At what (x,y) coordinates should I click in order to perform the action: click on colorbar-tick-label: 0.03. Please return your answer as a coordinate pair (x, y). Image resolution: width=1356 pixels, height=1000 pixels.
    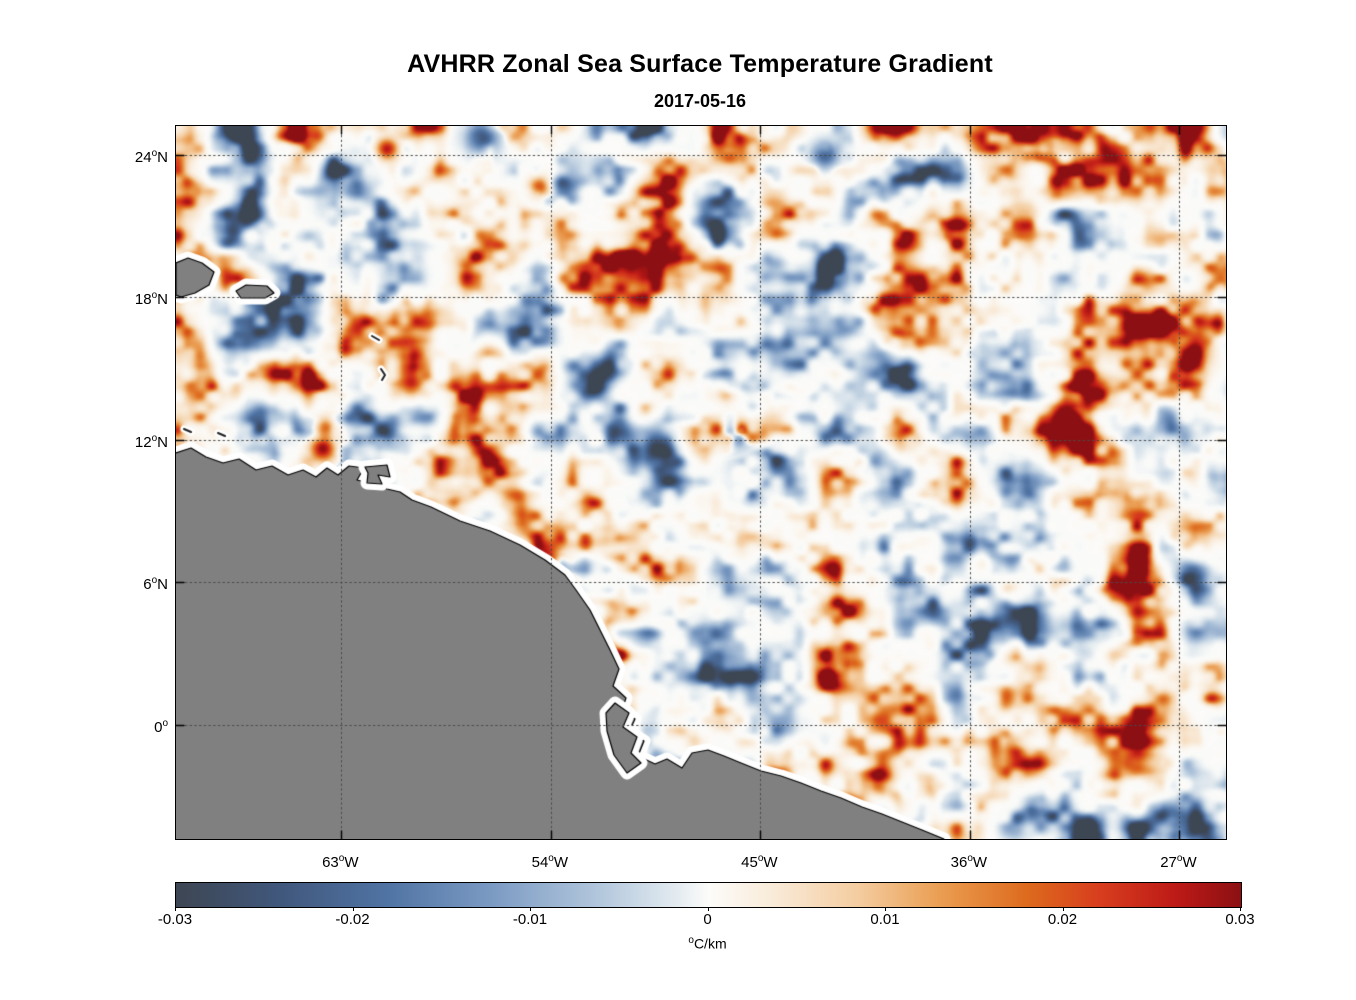
    Looking at the image, I should click on (1240, 919).